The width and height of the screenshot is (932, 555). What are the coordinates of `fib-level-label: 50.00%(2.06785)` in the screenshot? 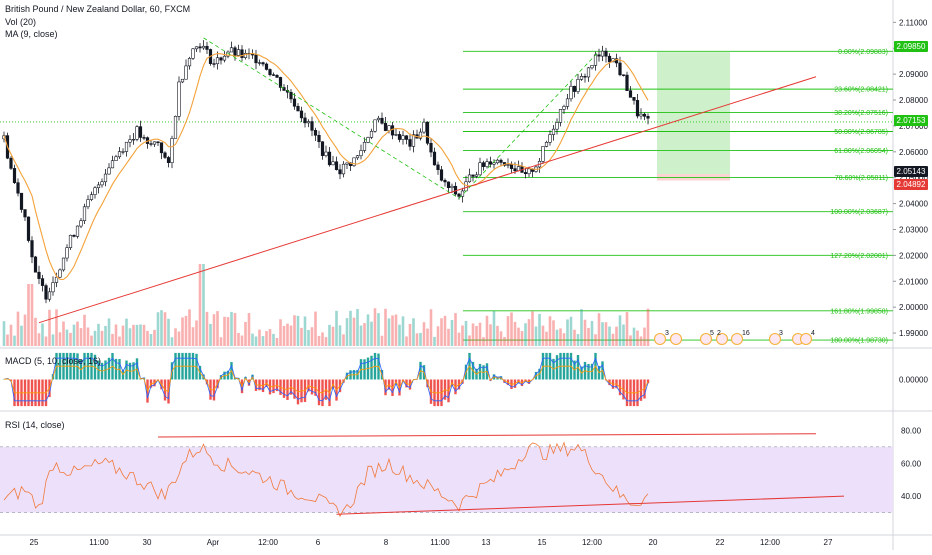 It's located at (861, 132).